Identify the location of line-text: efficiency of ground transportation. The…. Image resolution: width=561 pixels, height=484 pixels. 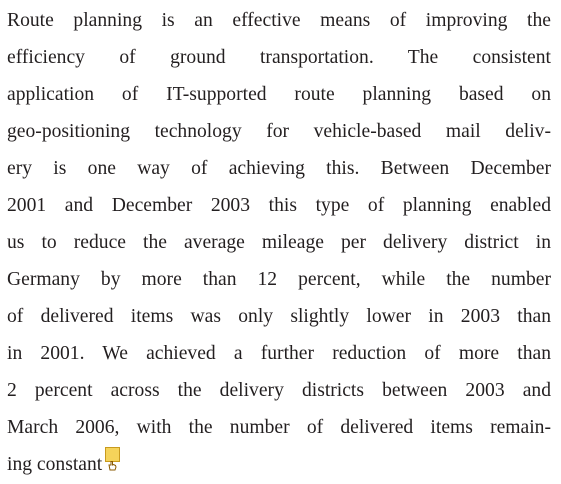
(279, 57).